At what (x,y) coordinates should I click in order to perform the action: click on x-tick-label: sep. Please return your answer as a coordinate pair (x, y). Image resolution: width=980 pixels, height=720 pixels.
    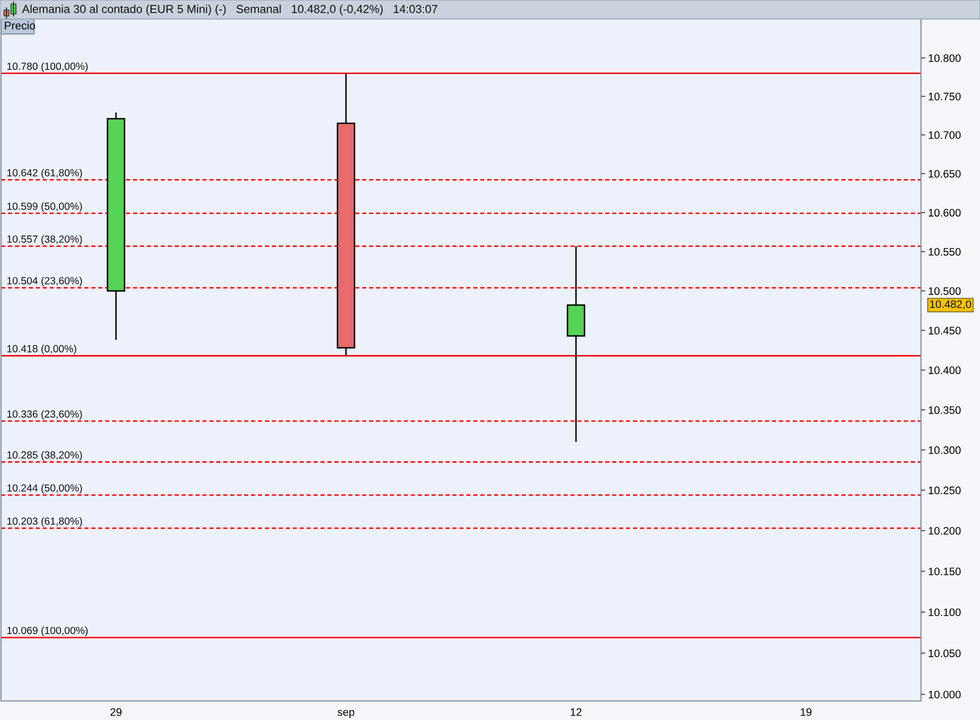
    Looking at the image, I should click on (346, 714).